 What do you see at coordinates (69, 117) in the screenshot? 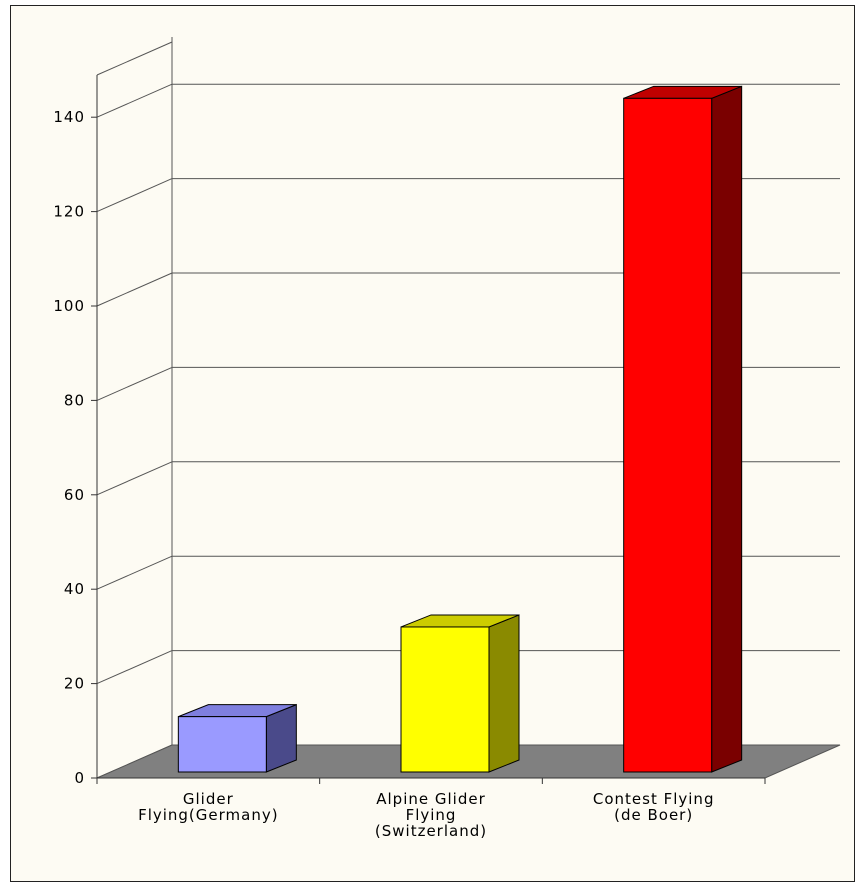
I see `y-tick-label-140: 140` at bounding box center [69, 117].